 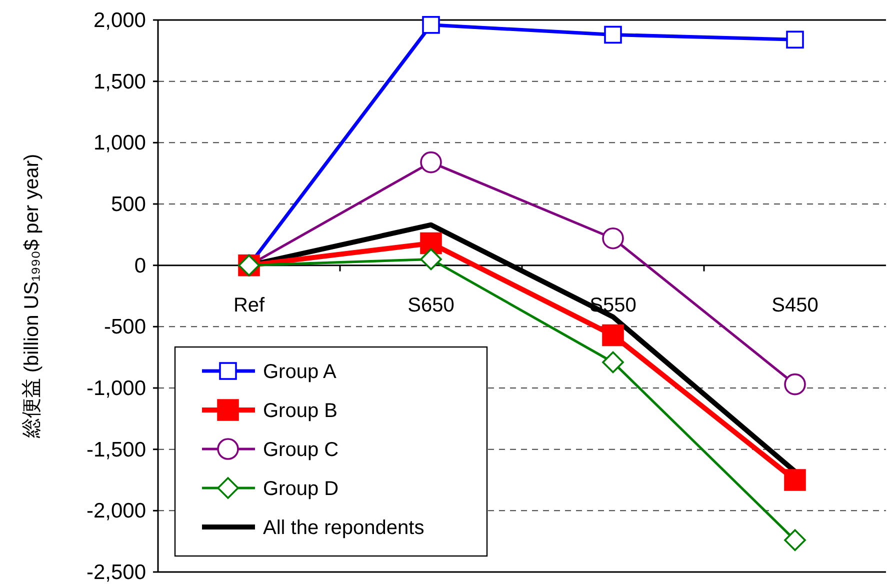 What do you see at coordinates (116, 450) in the screenshot?
I see `y-tick-label: -1,500` at bounding box center [116, 450].